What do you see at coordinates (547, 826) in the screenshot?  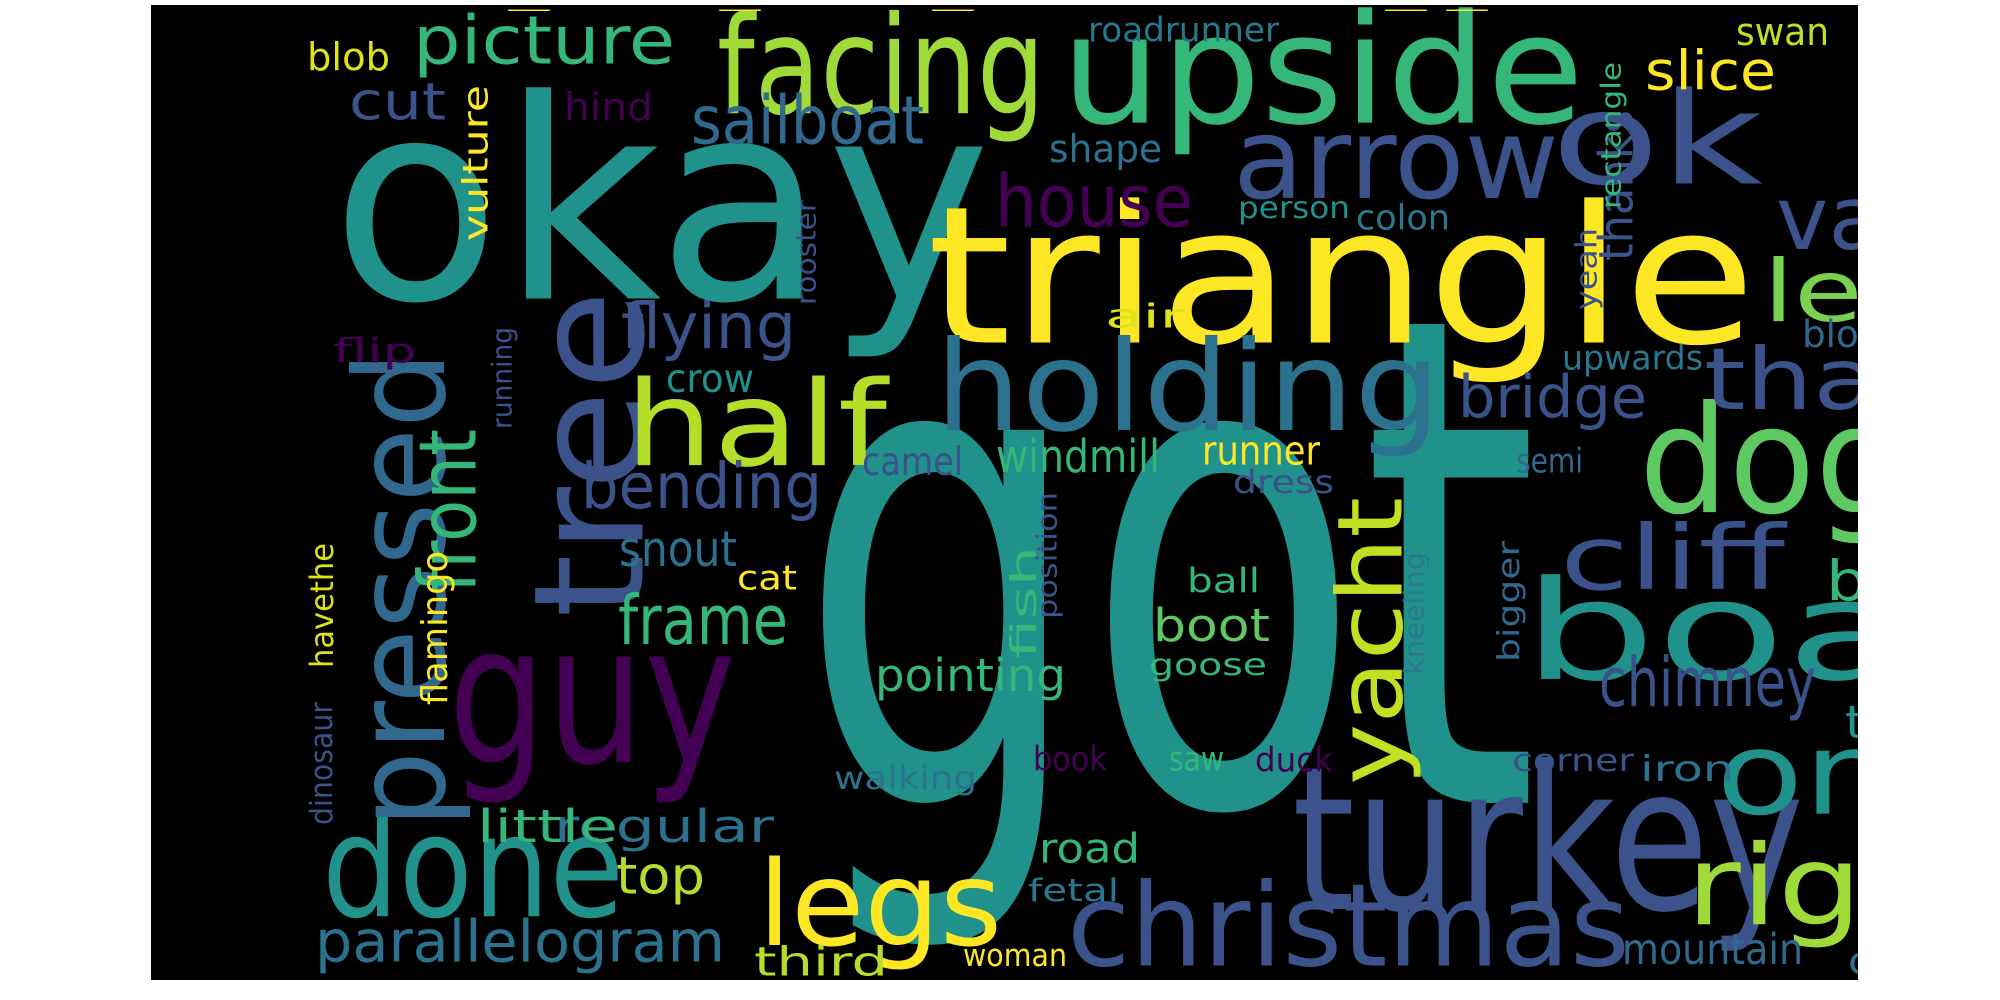 I see `cloud-word: little` at bounding box center [547, 826].